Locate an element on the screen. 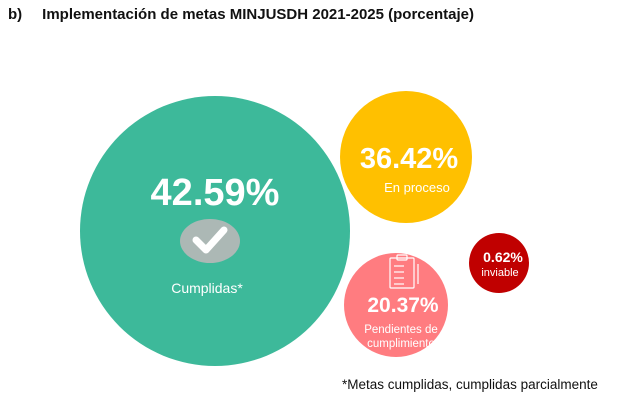 The height and width of the screenshot is (405, 637). value-label-inviable: 0.62% is located at coordinates (503, 257).